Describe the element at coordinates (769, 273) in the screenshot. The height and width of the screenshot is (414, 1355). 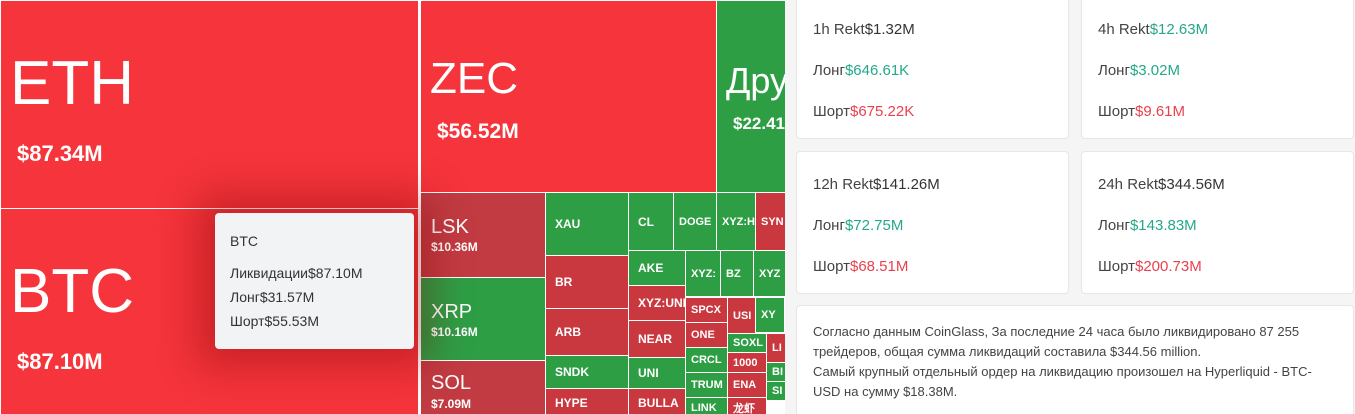
I see `tile: XYZ` at that location.